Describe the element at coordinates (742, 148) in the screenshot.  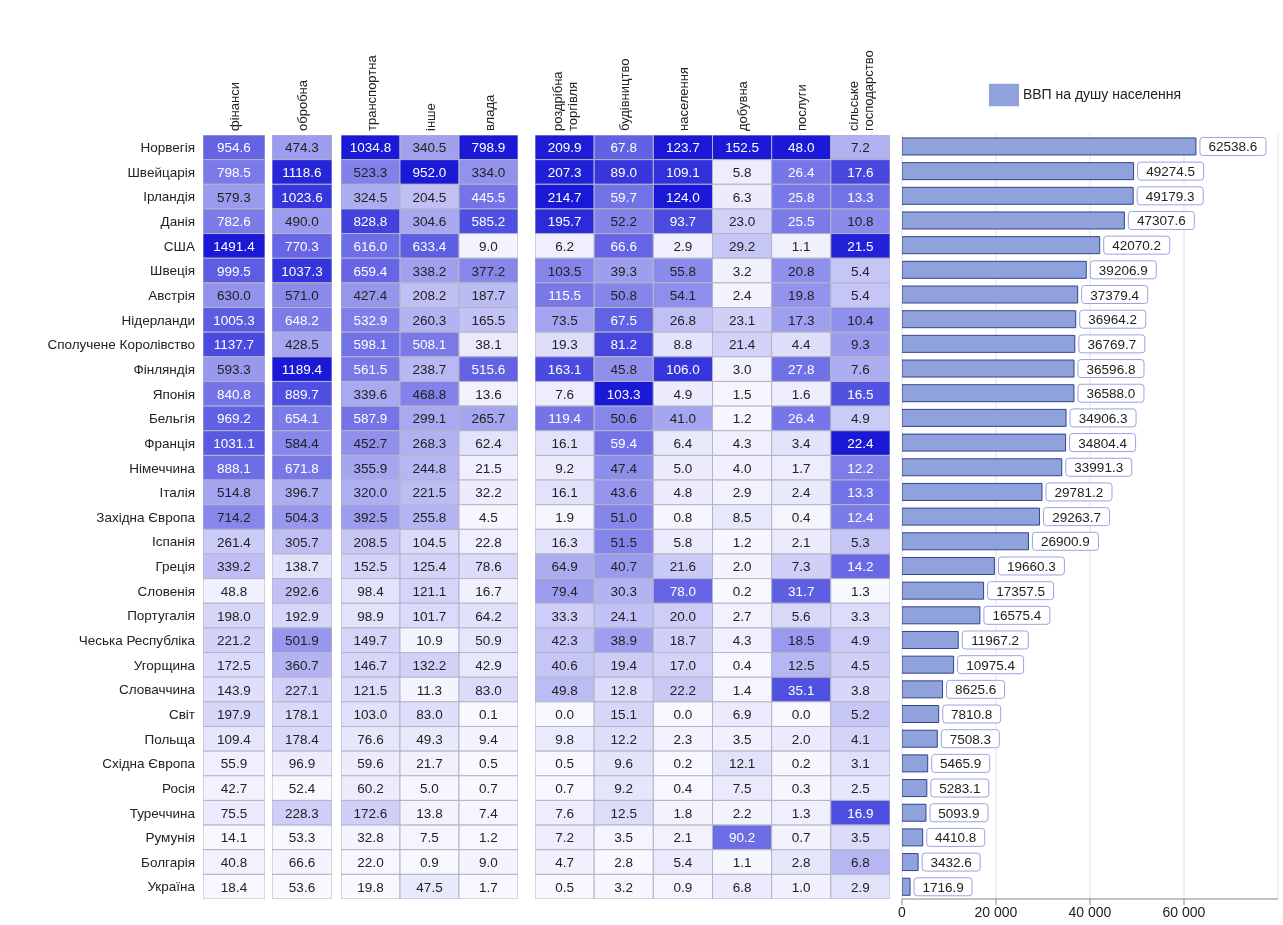
I see `data-label: 152.5` at that location.